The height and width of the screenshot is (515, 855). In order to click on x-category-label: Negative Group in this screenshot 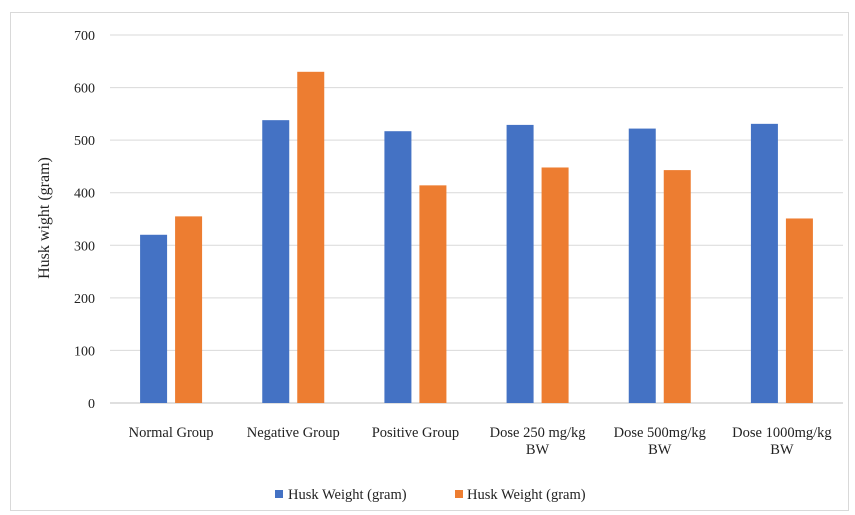, I will do `click(293, 433)`.